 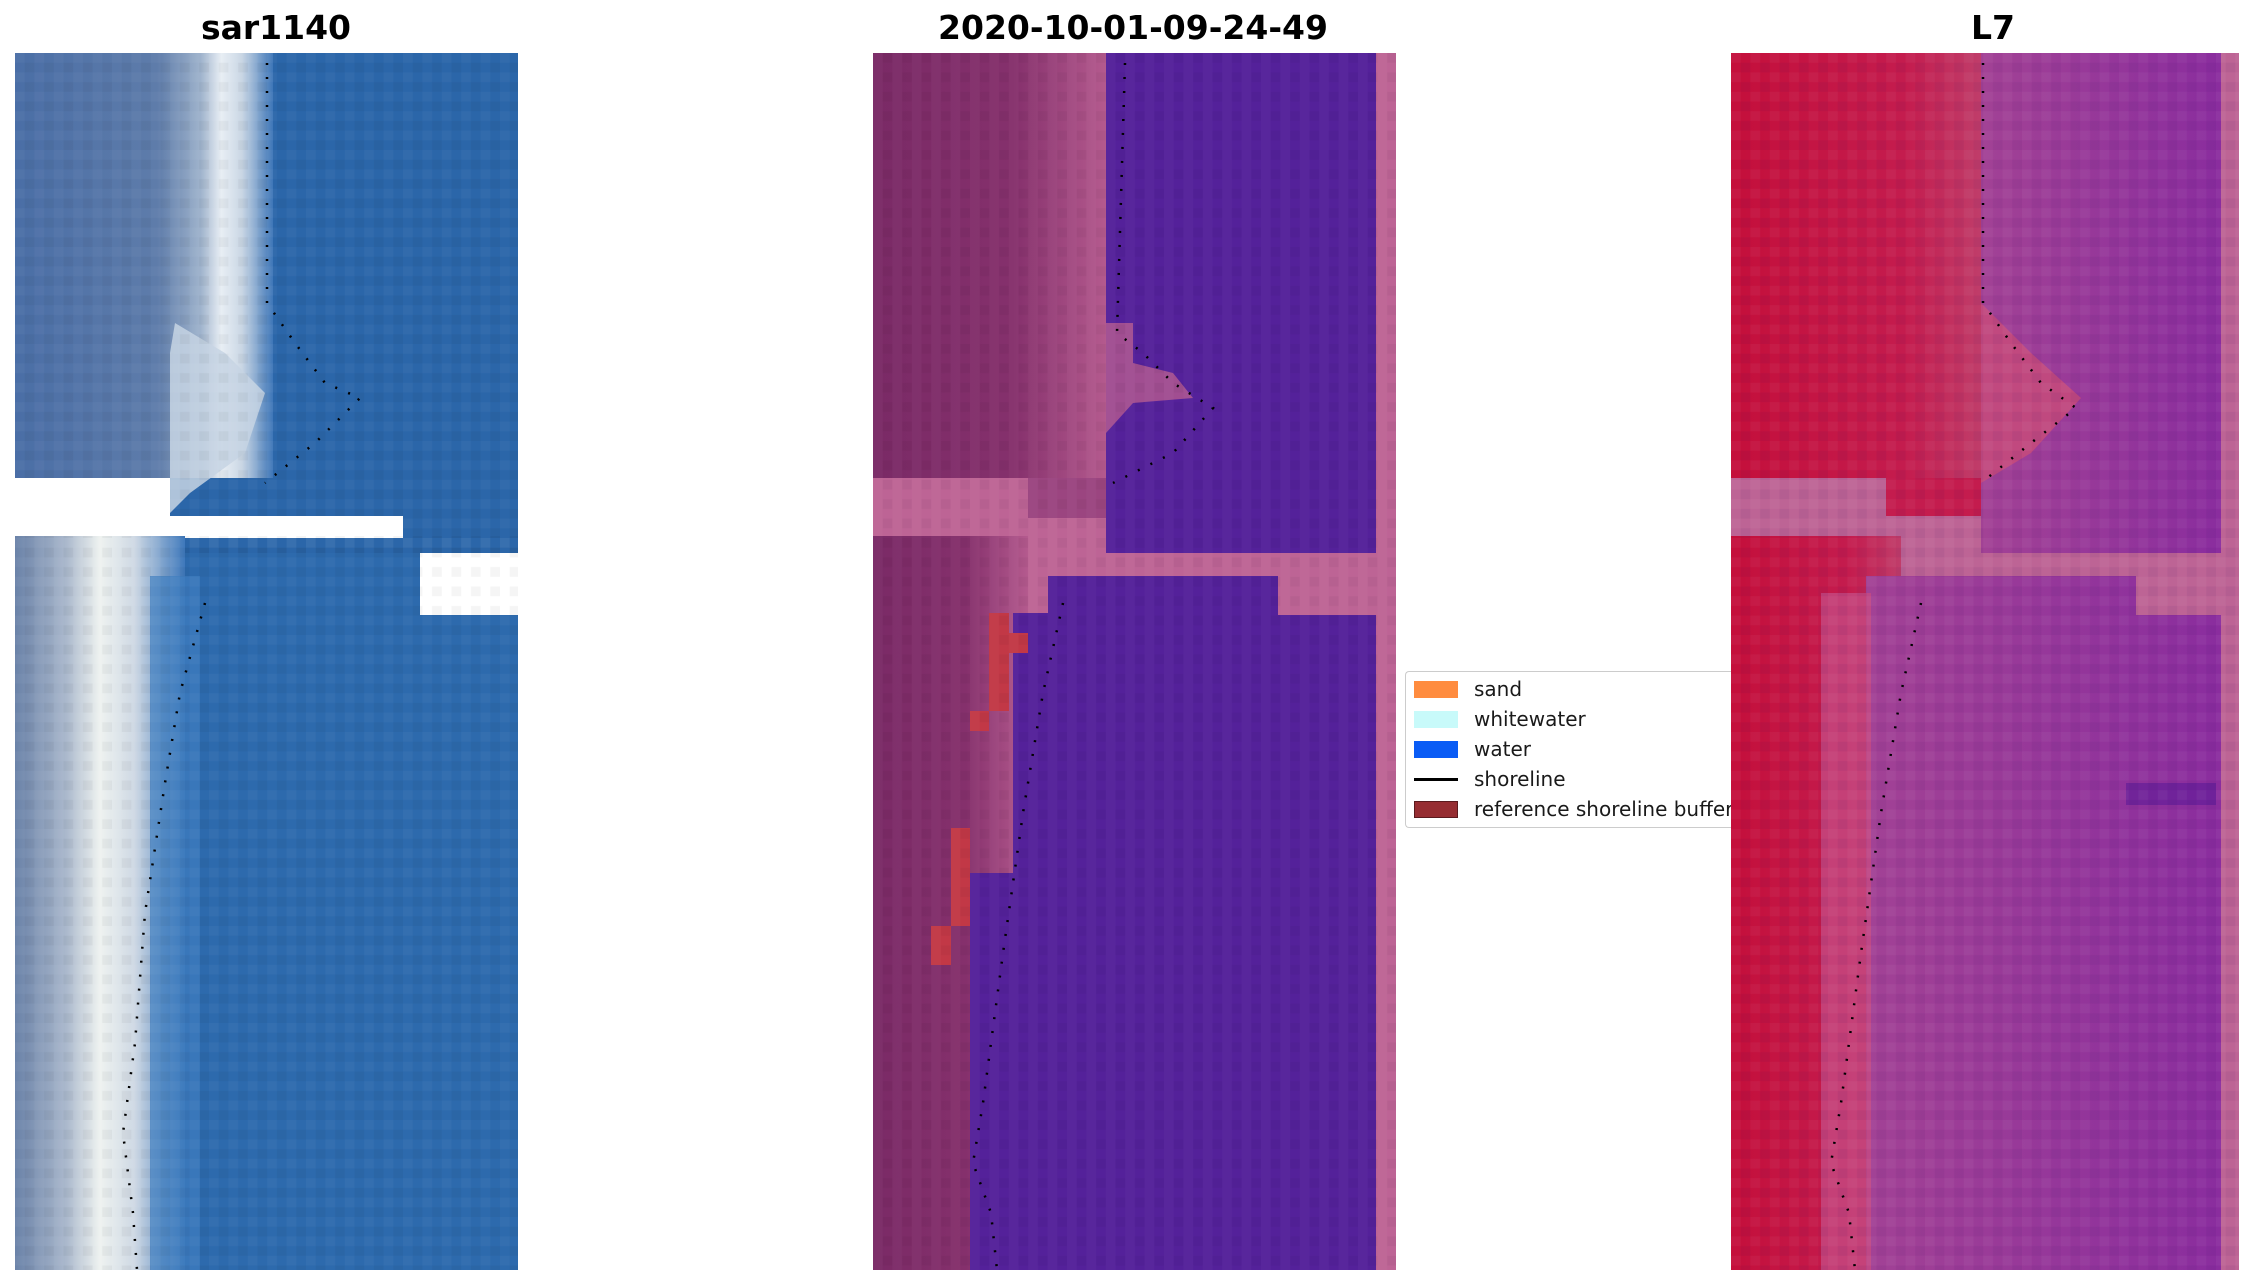 I want to click on shoreline-rgb, so click(x=242, y=666).